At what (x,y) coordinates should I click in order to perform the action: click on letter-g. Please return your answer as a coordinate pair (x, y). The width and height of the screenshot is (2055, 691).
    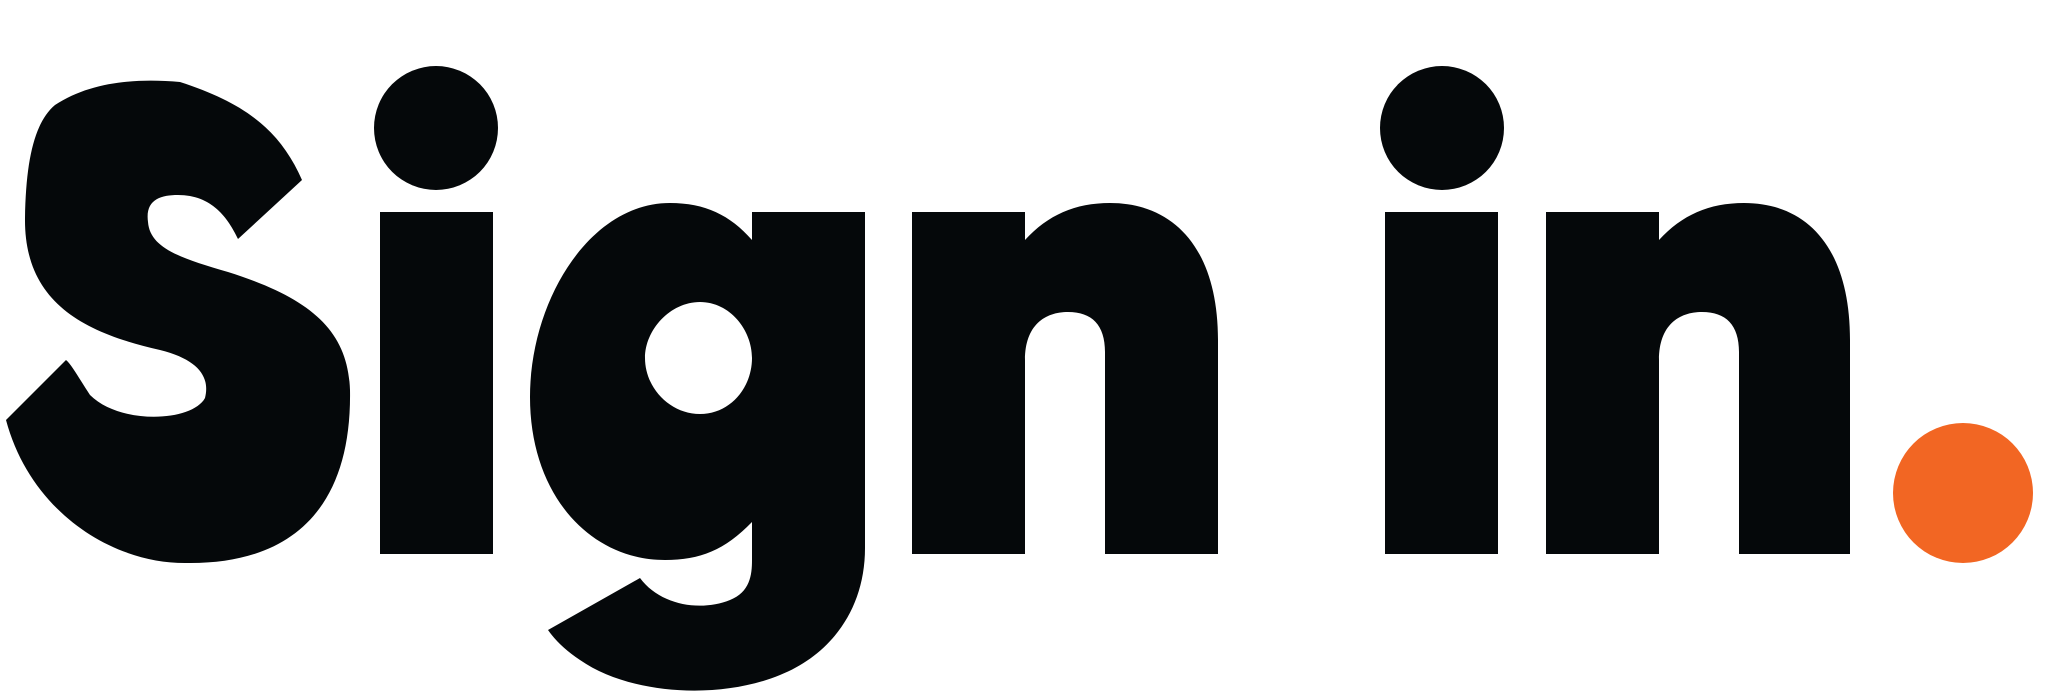
    Looking at the image, I should click on (697, 447).